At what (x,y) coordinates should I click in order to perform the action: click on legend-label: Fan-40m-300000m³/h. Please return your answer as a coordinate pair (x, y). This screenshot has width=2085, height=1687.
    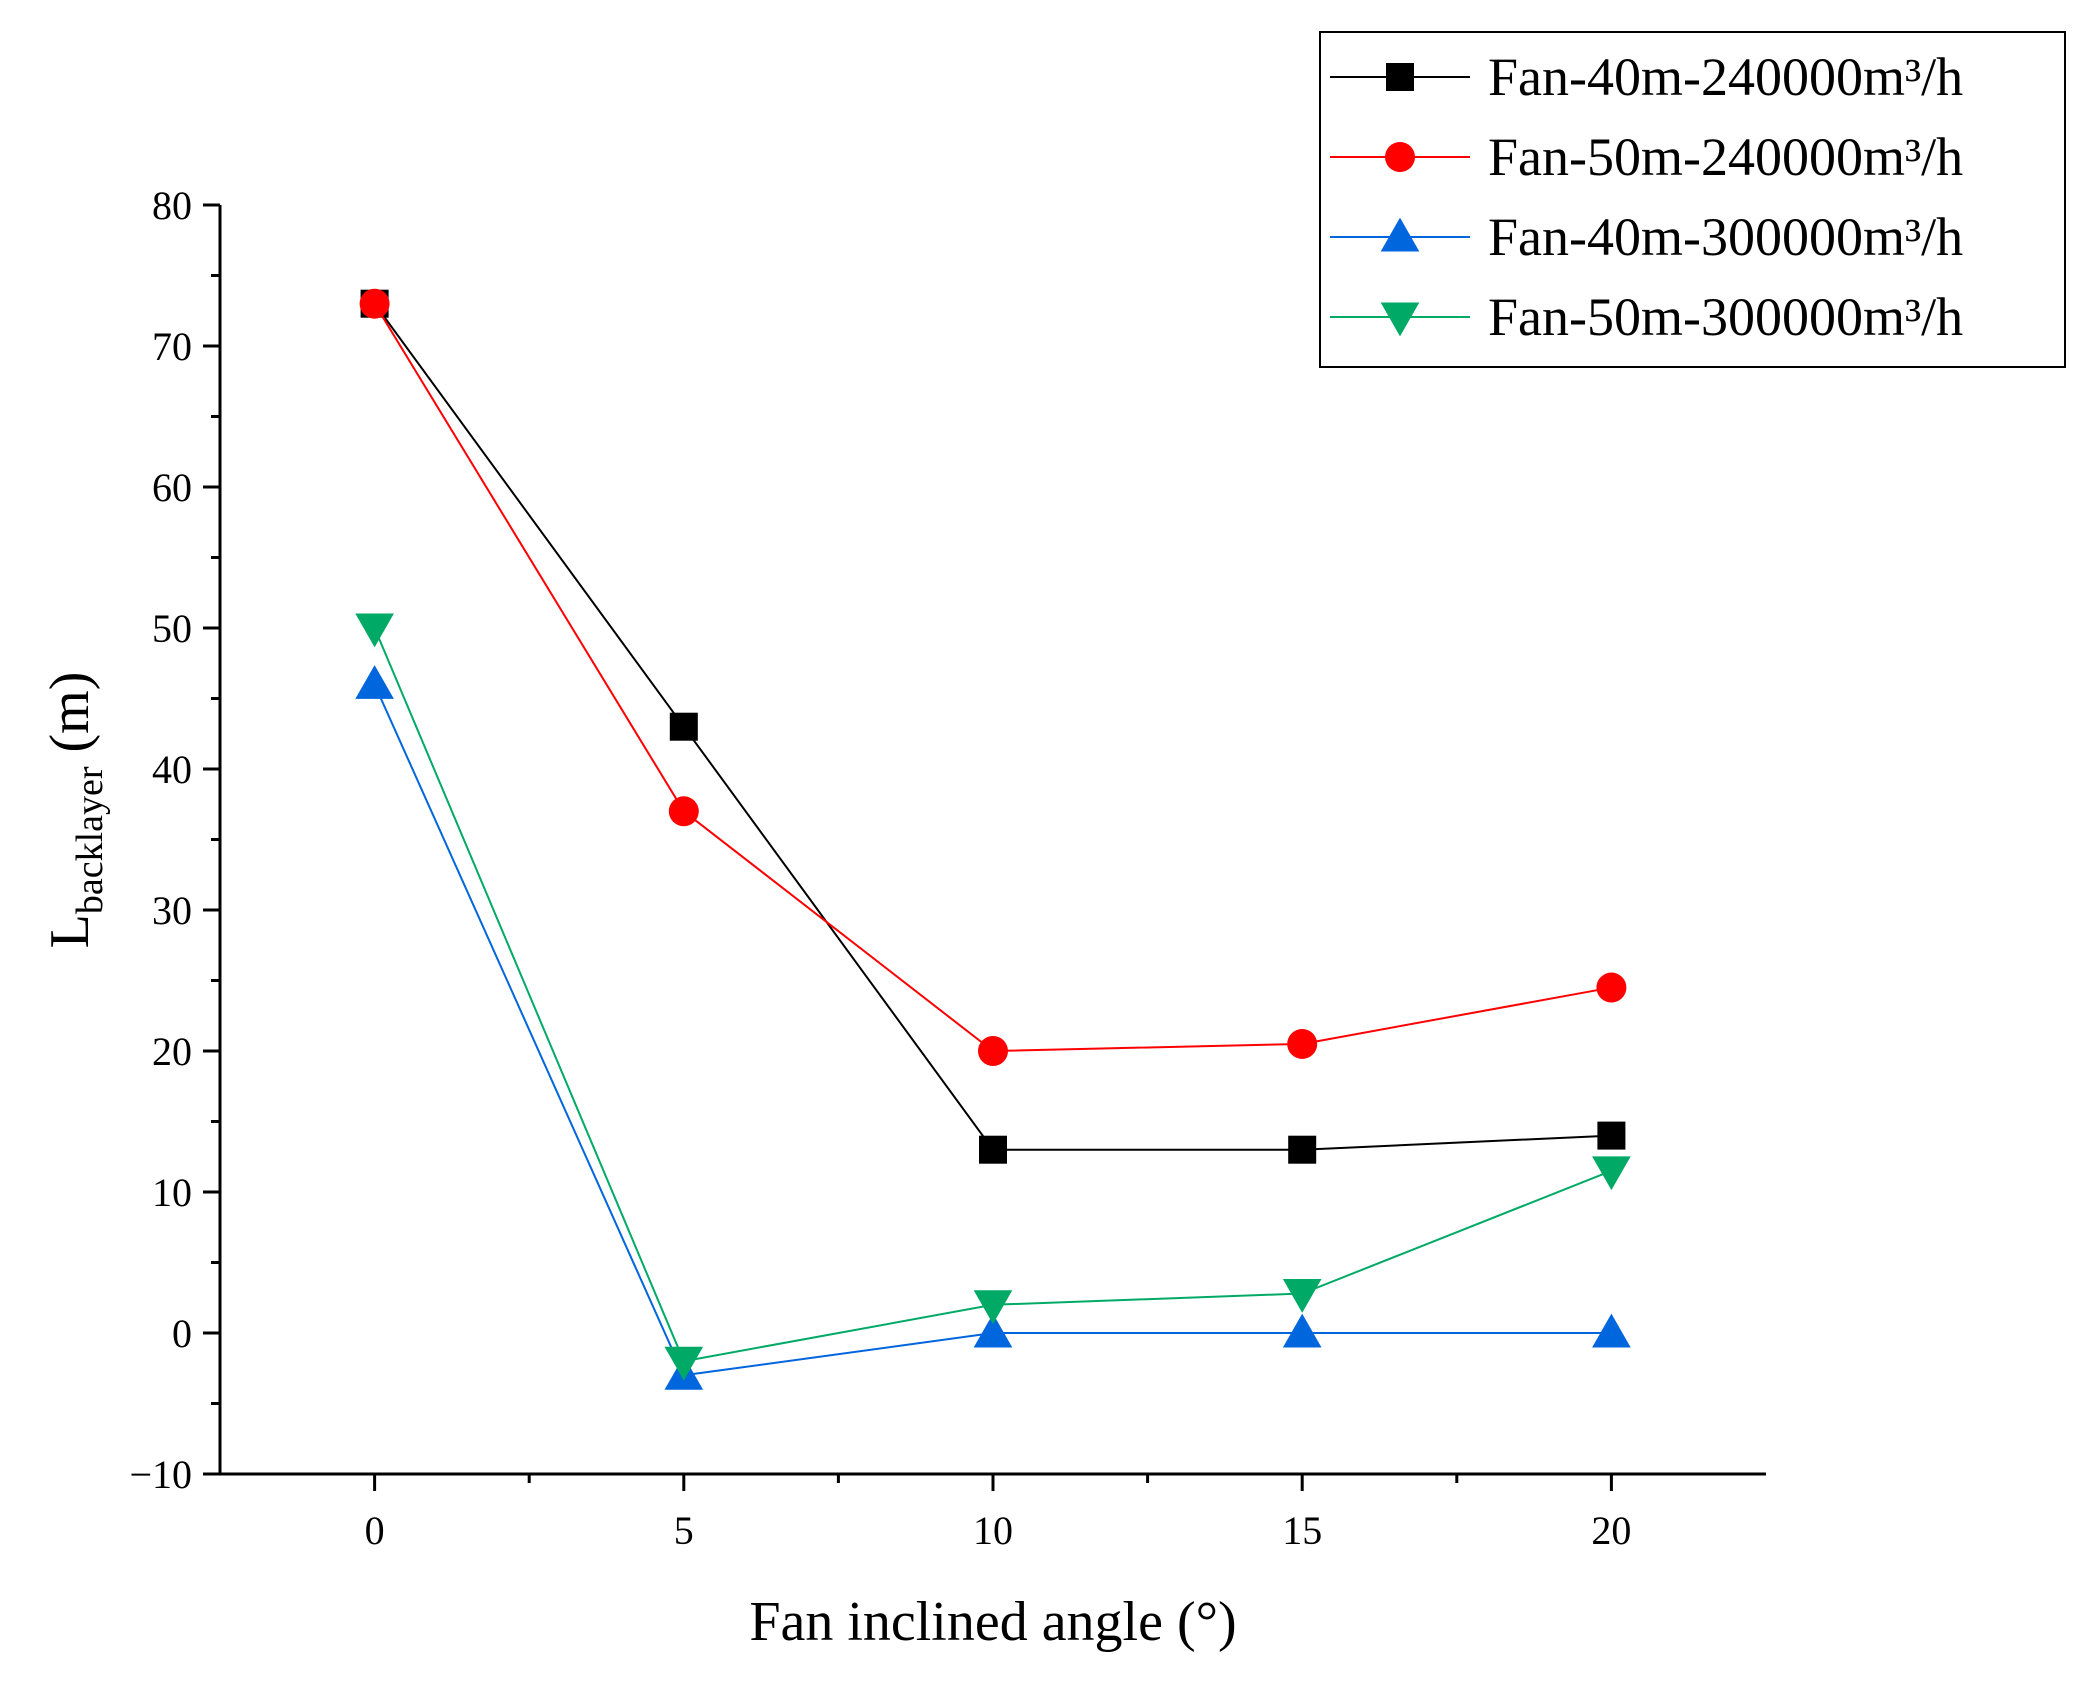
    Looking at the image, I should click on (1725, 237).